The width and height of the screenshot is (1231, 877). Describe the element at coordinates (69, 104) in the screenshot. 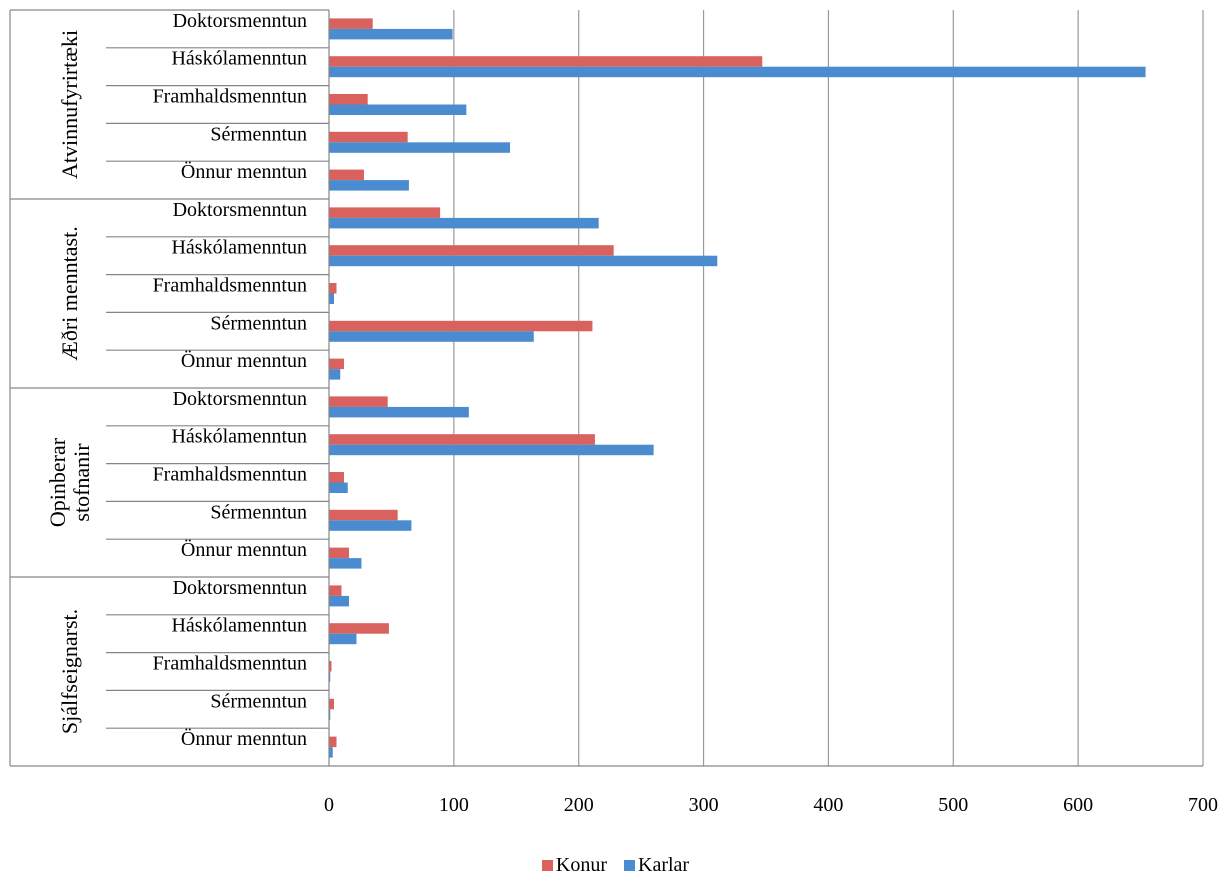

I see `group-label: Atvinnufyrirtæki` at that location.